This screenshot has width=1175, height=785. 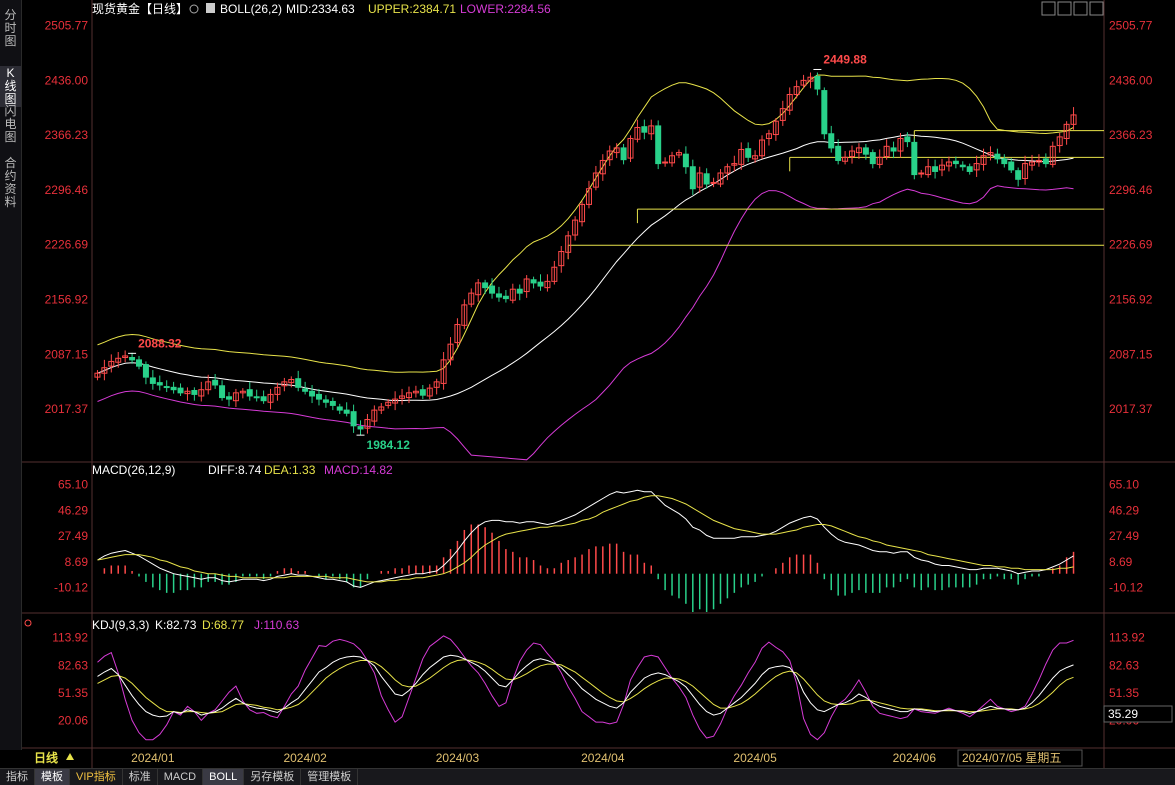 What do you see at coordinates (273, 777) in the screenshot?
I see `tab-6: 另存模板` at bounding box center [273, 777].